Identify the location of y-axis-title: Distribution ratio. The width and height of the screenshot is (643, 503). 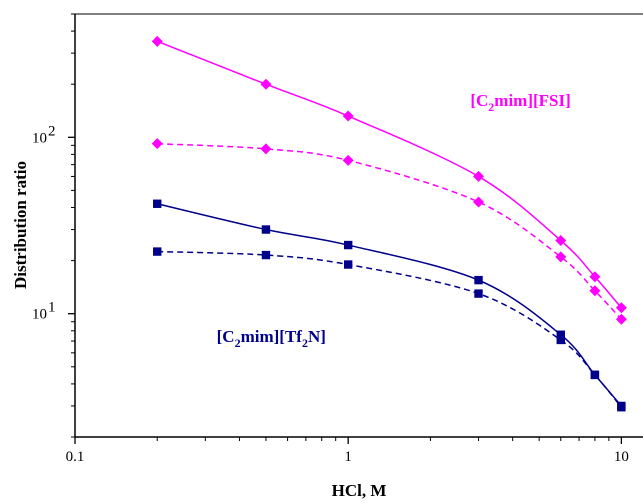
(20, 225).